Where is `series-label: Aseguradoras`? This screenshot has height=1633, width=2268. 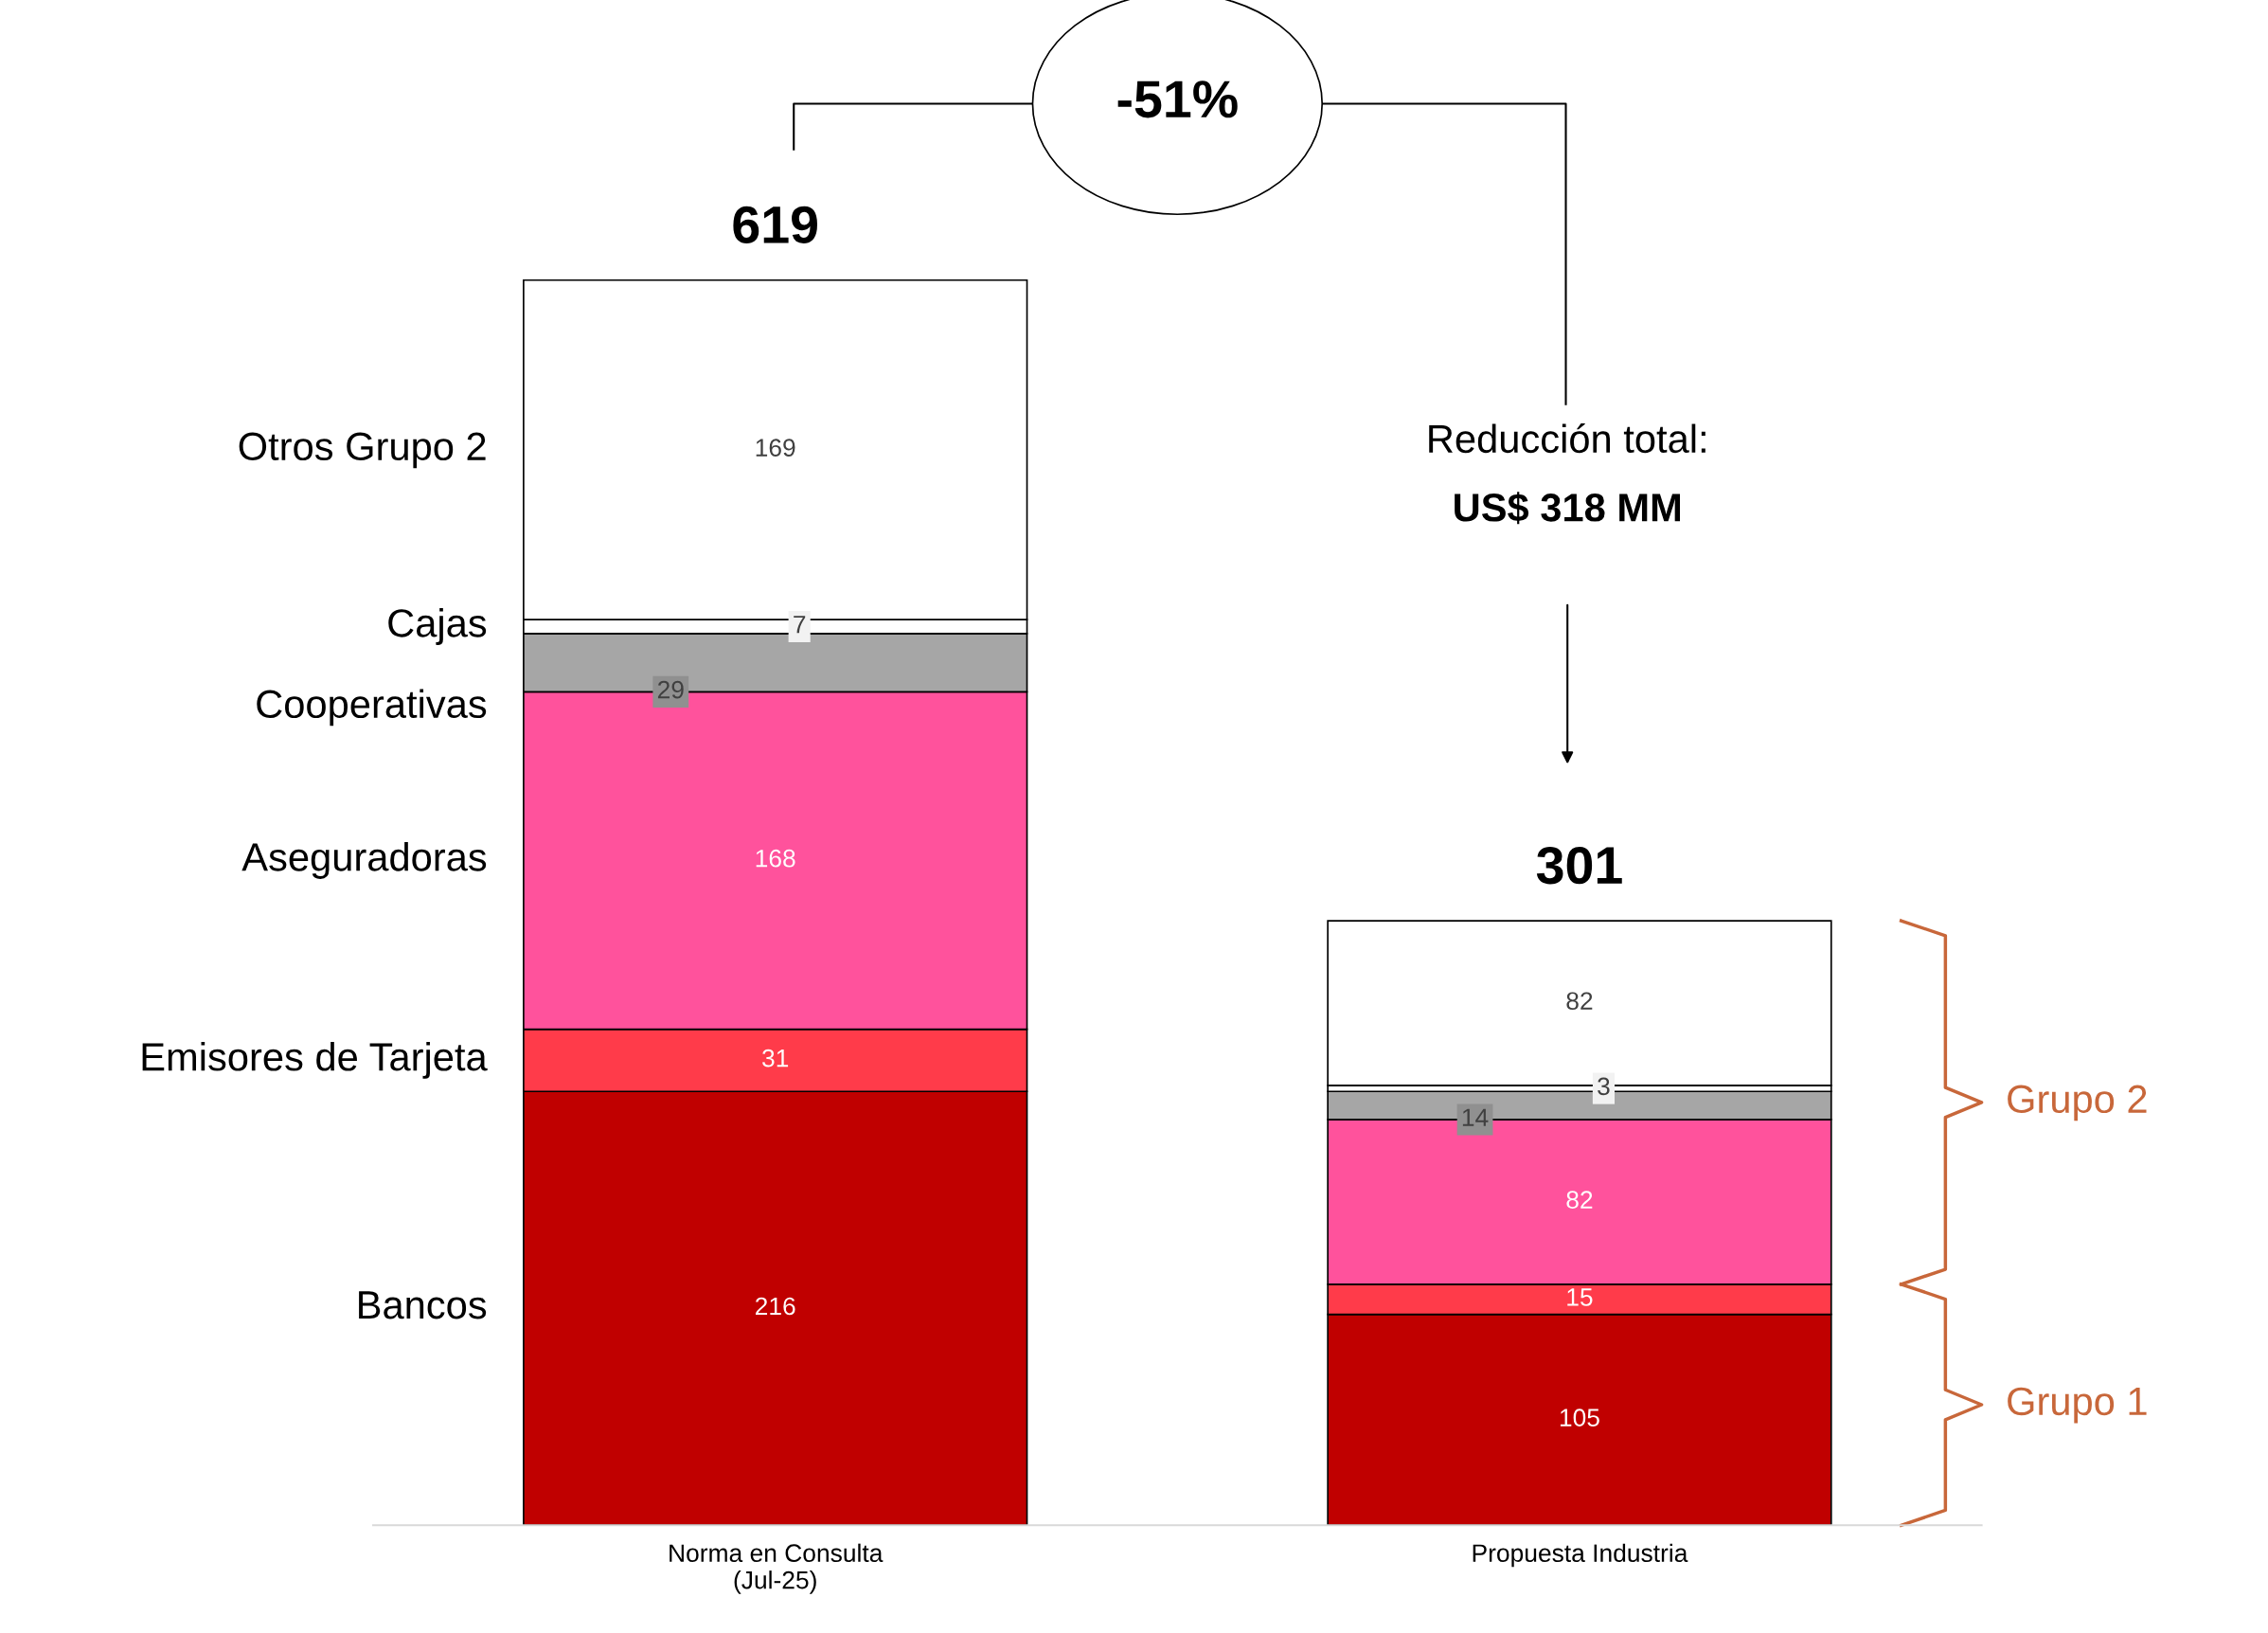
series-label: Aseguradoras is located at coordinates (364, 860).